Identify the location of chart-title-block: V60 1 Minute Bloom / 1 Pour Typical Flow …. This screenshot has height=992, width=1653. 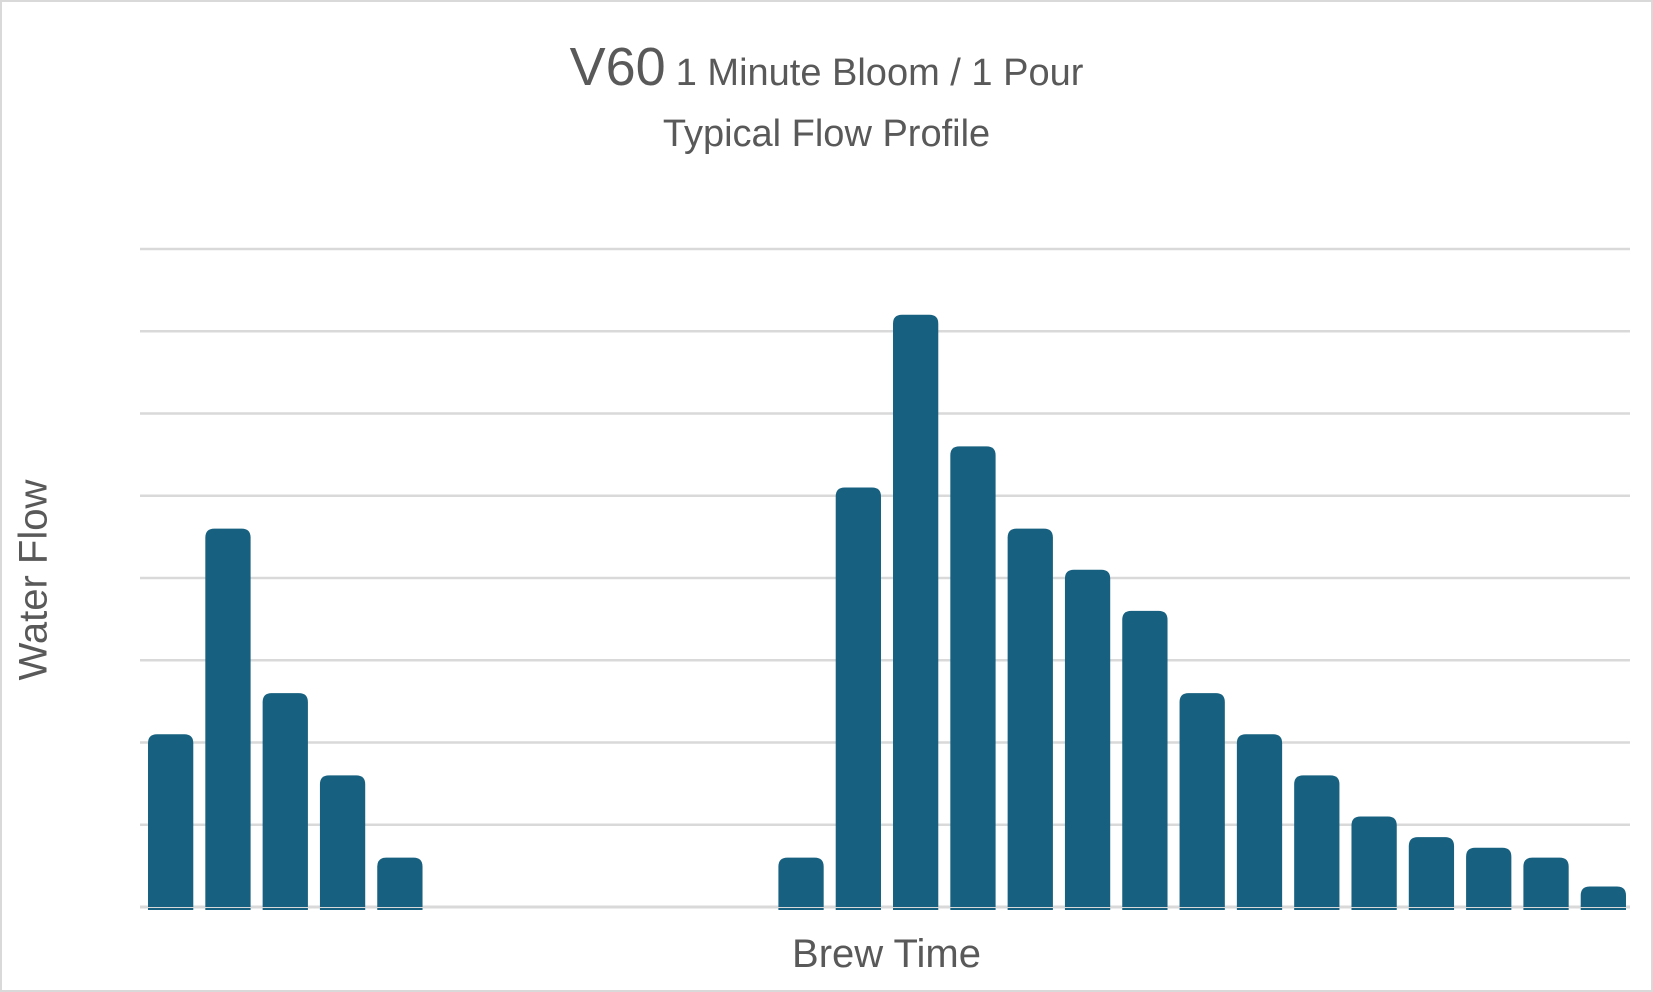
(826, 96).